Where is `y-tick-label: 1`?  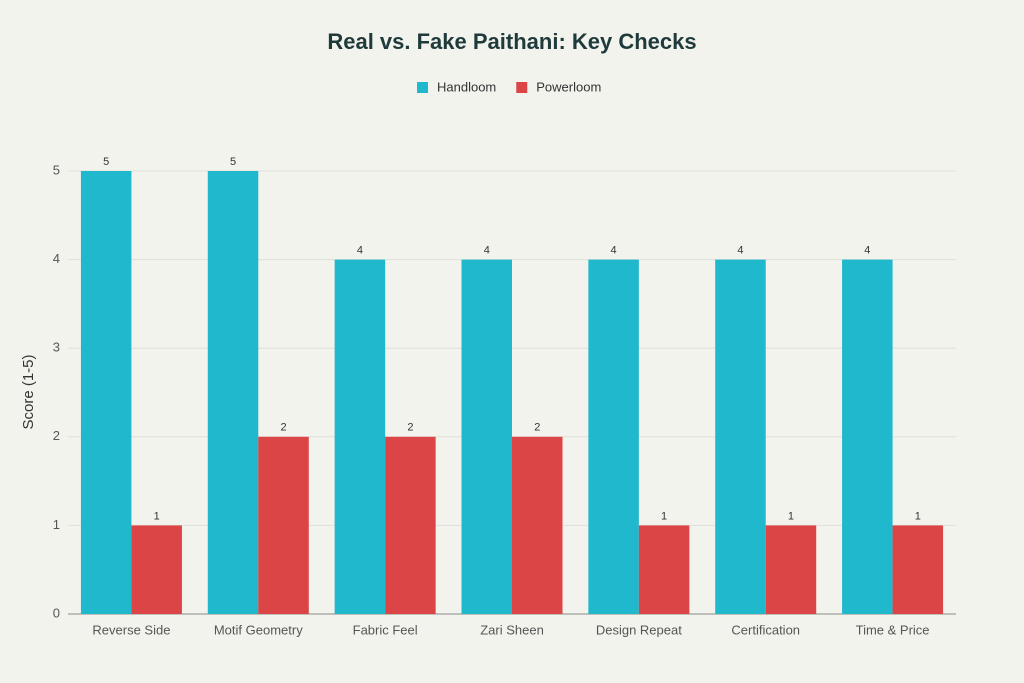 y-tick-label: 1 is located at coordinates (56, 524).